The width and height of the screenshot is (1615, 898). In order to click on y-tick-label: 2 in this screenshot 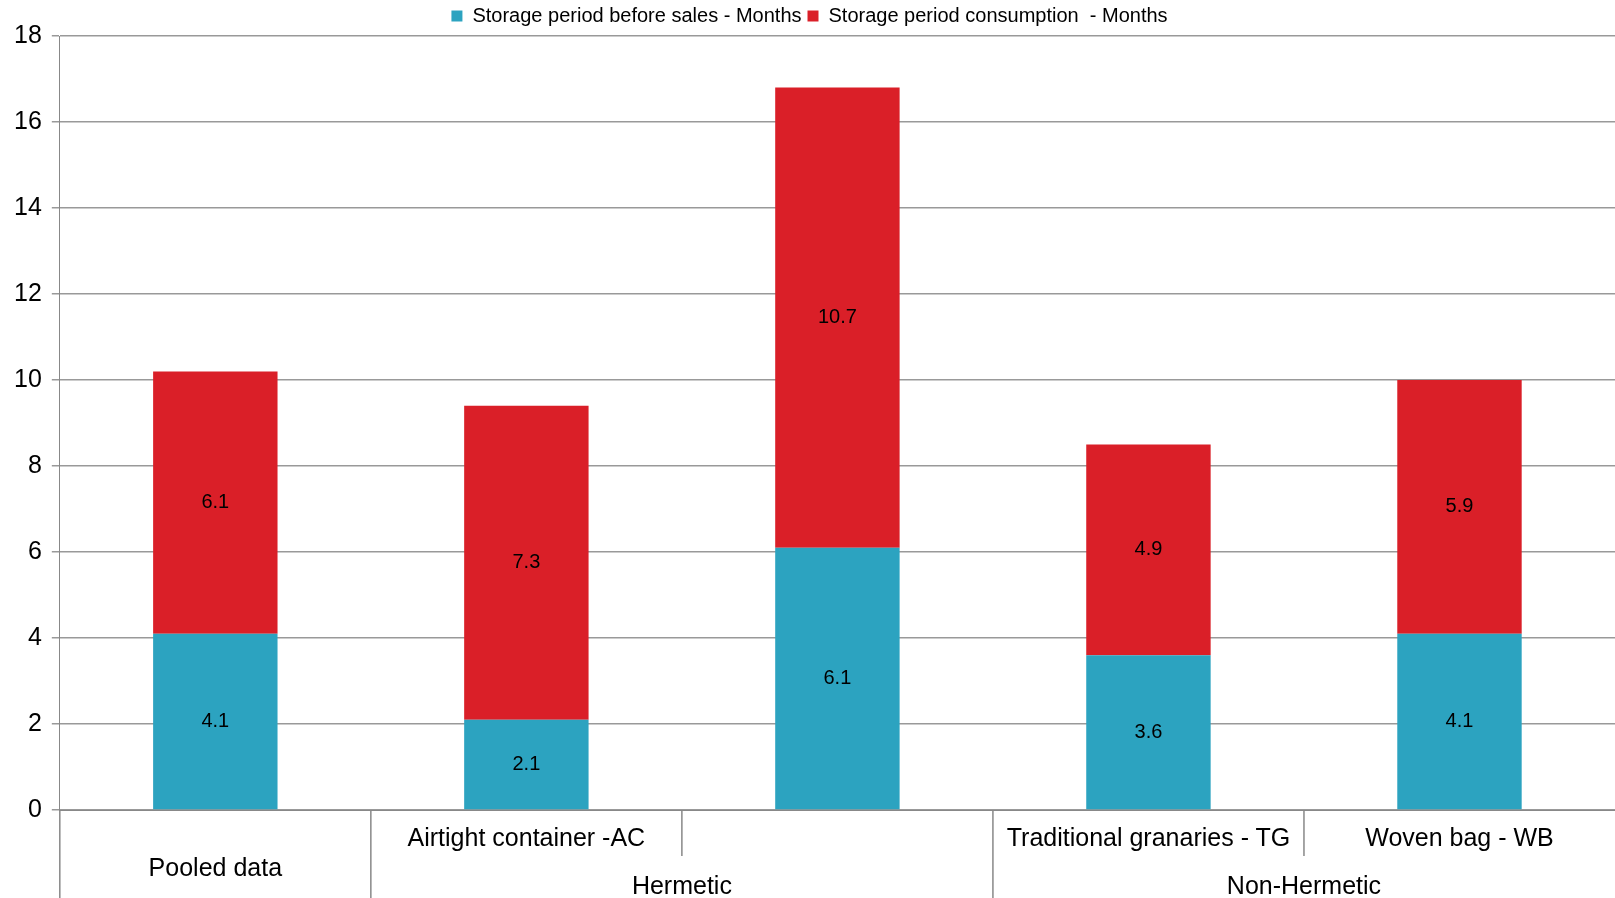, I will do `click(34, 721)`.